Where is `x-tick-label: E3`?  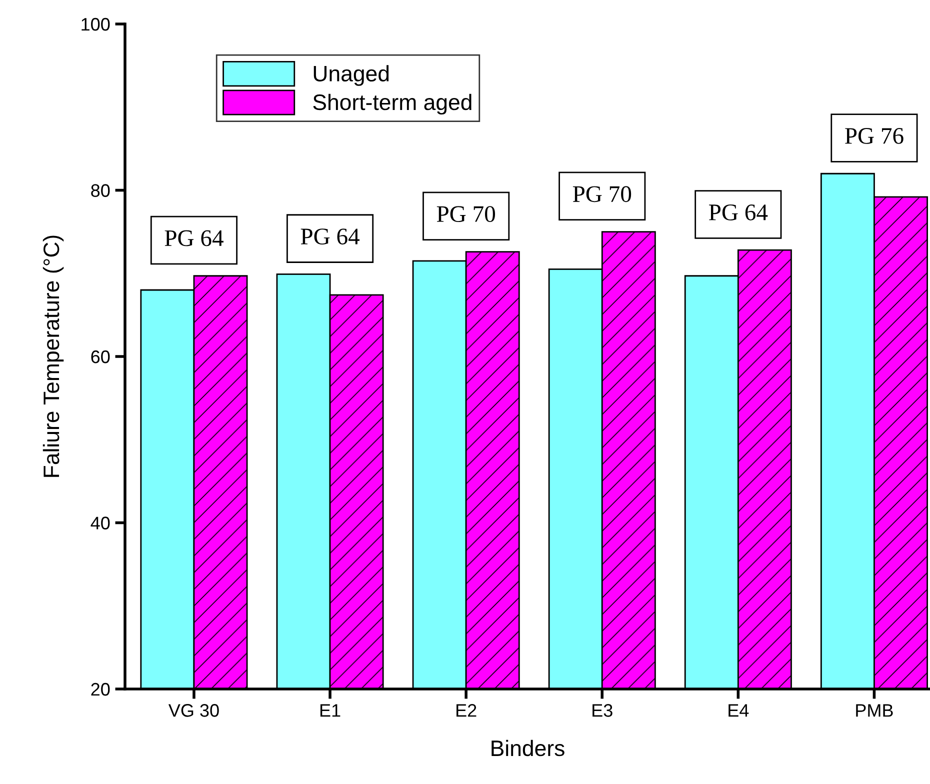
x-tick-label: E3 is located at coordinates (602, 710).